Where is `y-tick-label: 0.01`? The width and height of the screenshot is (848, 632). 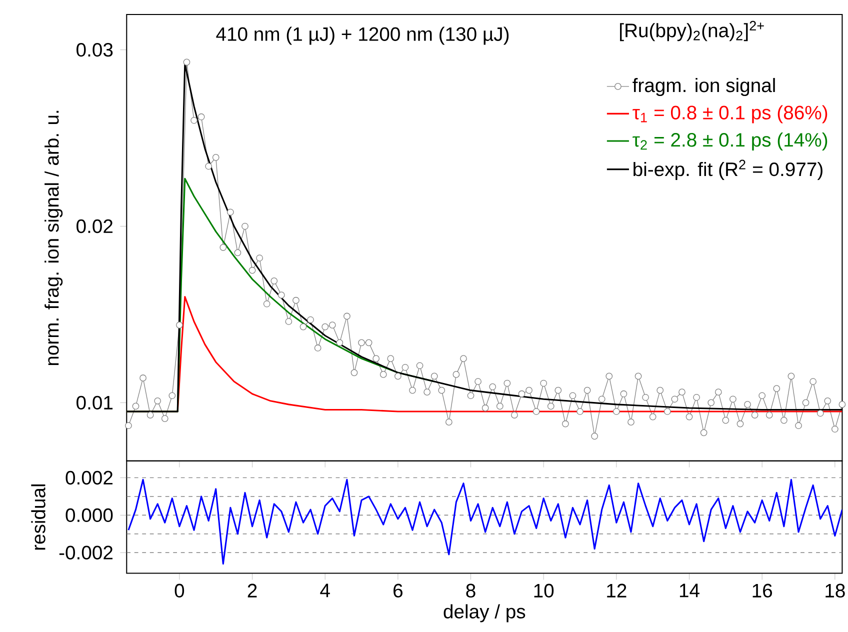 y-tick-label: 0.01 is located at coordinates (94, 403).